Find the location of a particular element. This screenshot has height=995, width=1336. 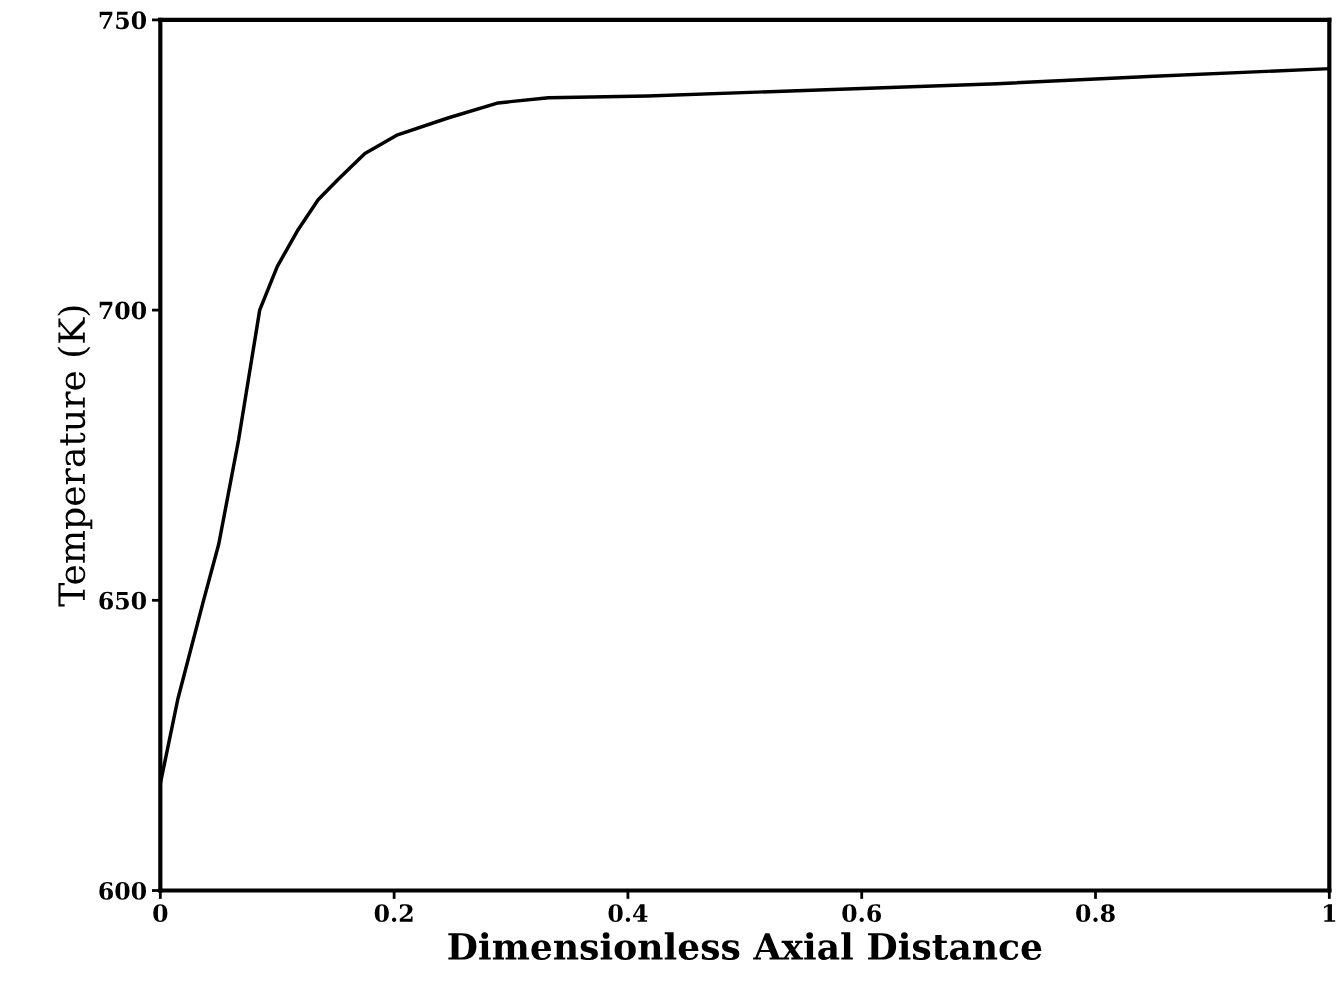

x-tick-label: 0.8 is located at coordinates (1095, 913).